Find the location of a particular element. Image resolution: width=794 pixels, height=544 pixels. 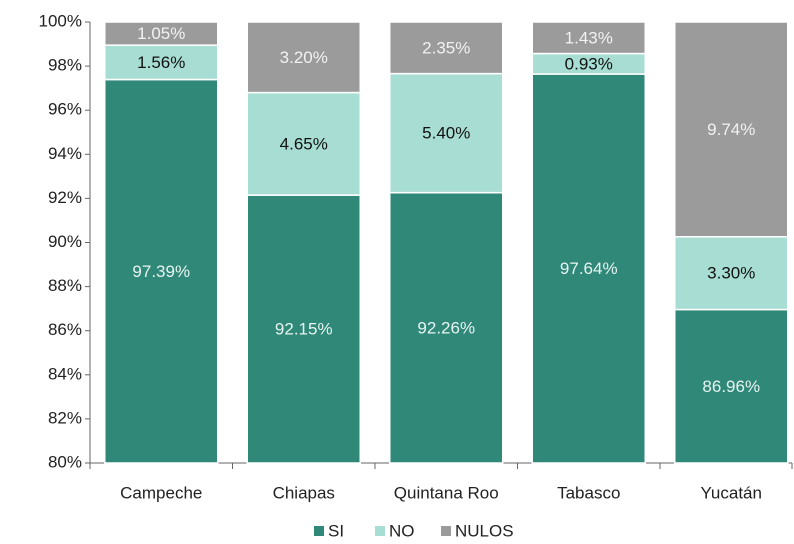

data-label: 4.65% is located at coordinates (304, 143).